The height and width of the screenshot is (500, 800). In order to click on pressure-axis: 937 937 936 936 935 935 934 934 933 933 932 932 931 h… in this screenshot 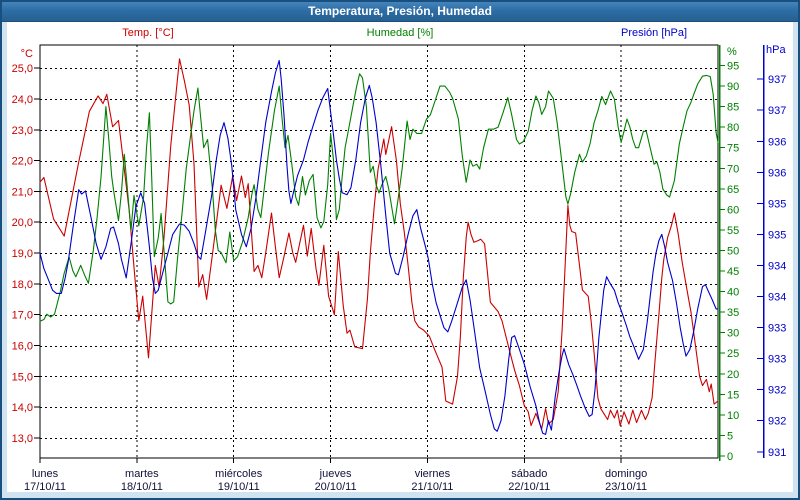, I will do `click(771, 251)`.